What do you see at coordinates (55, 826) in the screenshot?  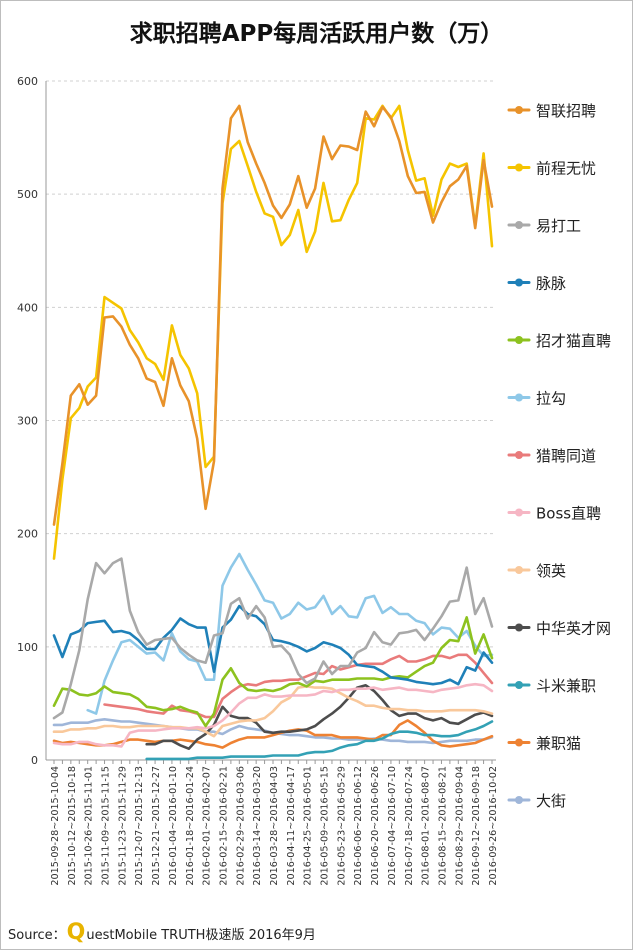 I see `x-tick-label: 2015-09-28~2015-10-04` at bounding box center [55, 826].